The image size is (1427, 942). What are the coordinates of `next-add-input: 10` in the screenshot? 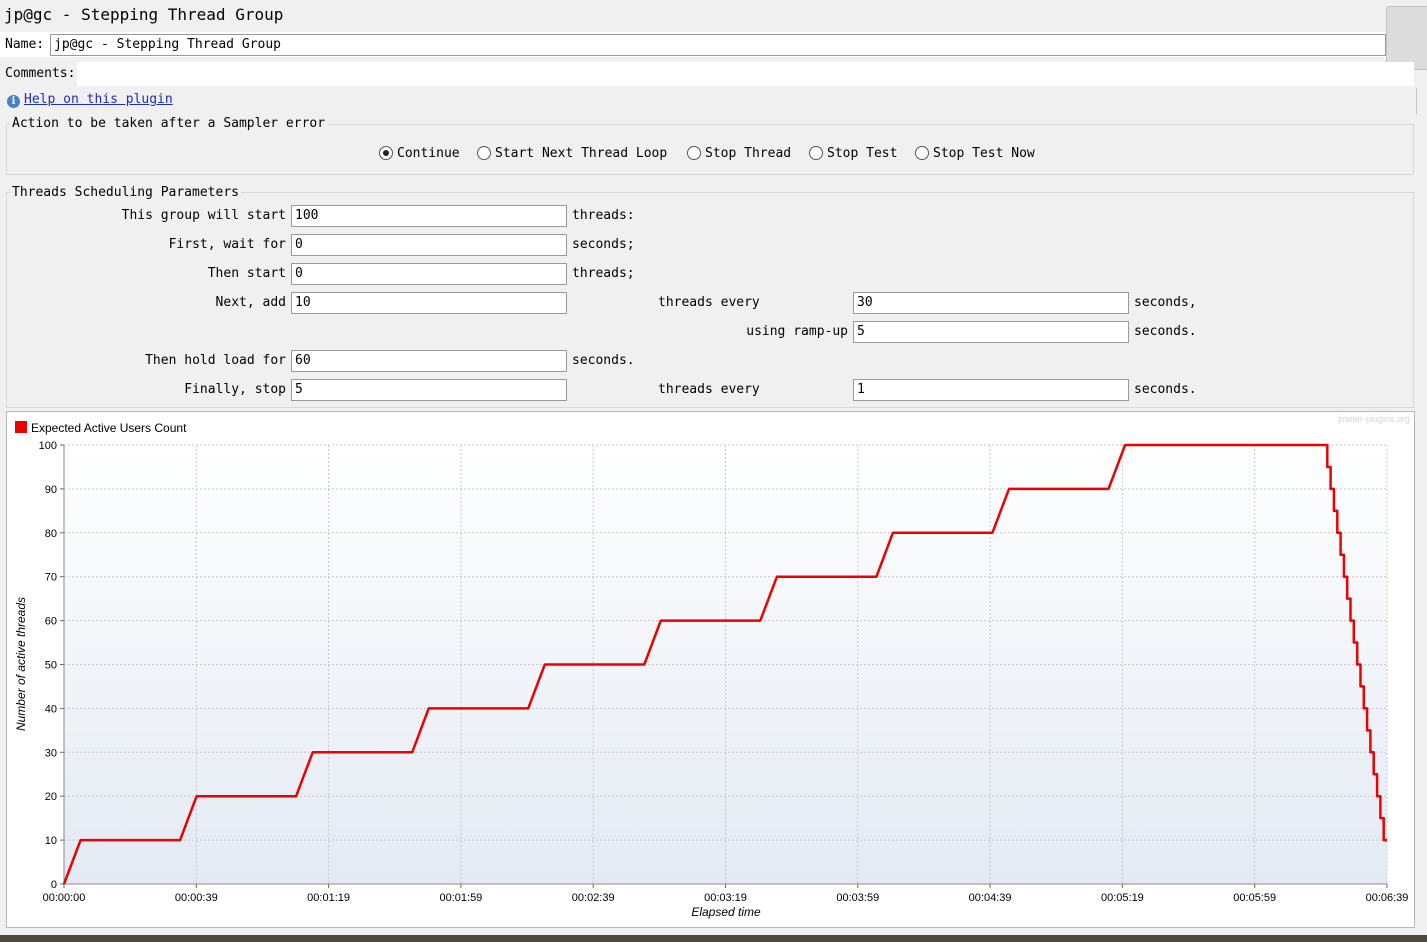 It's located at (429, 303).